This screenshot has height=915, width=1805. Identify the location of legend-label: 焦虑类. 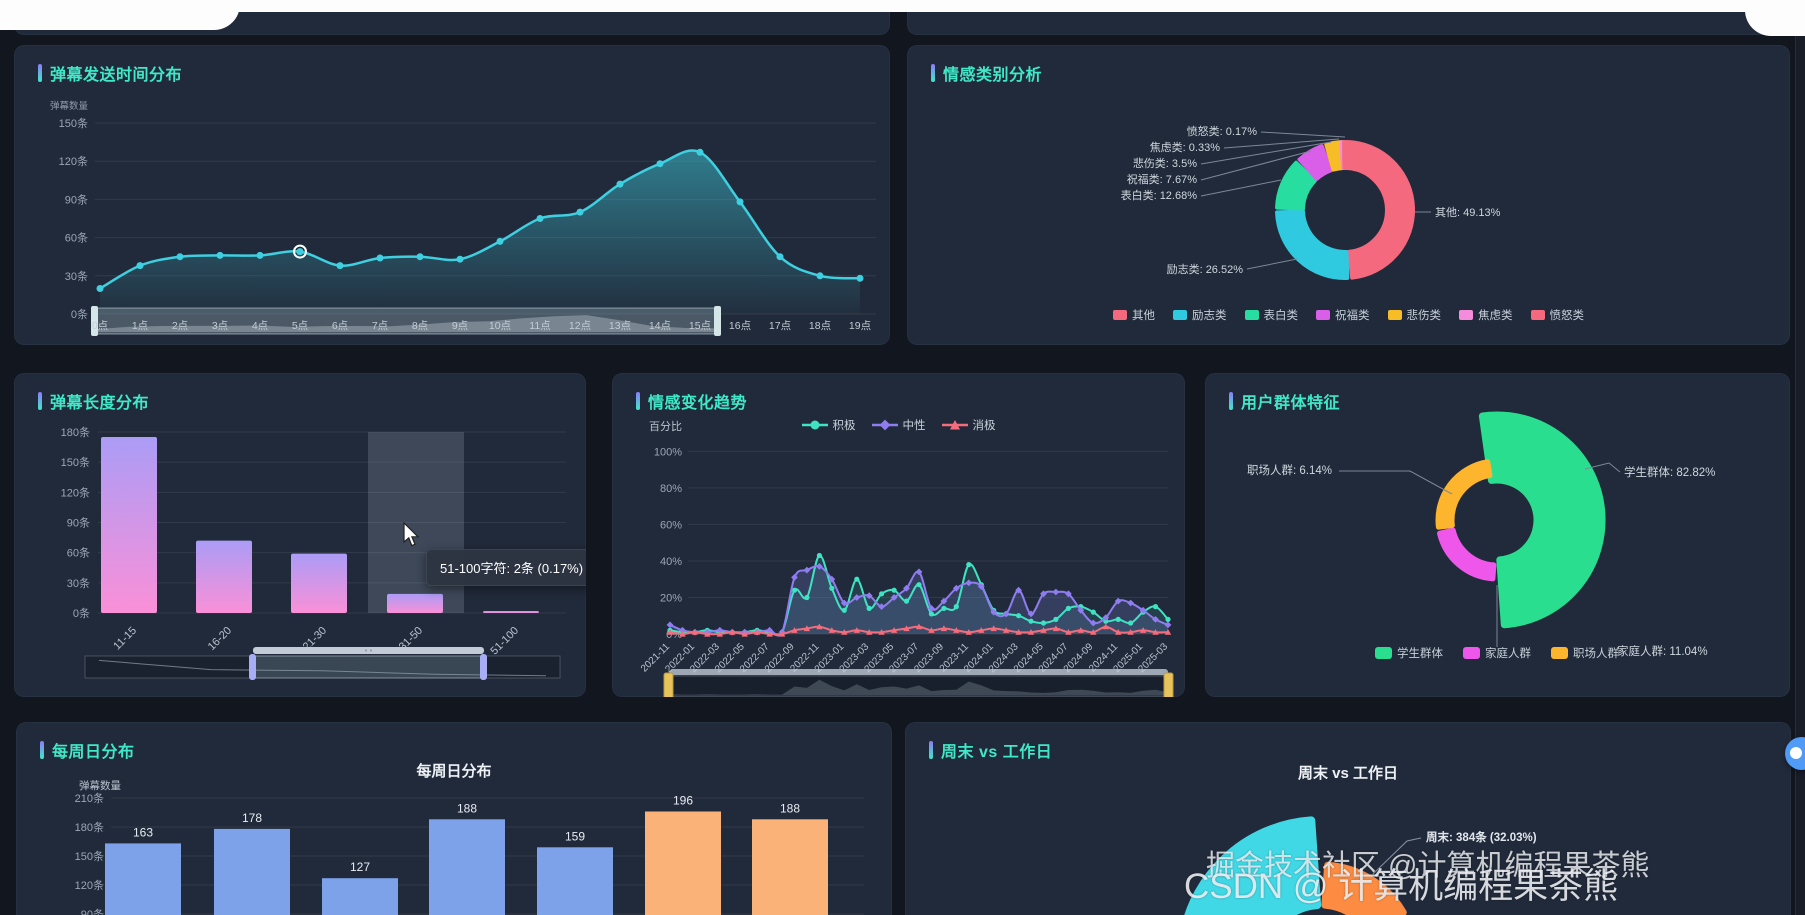
(1495, 316).